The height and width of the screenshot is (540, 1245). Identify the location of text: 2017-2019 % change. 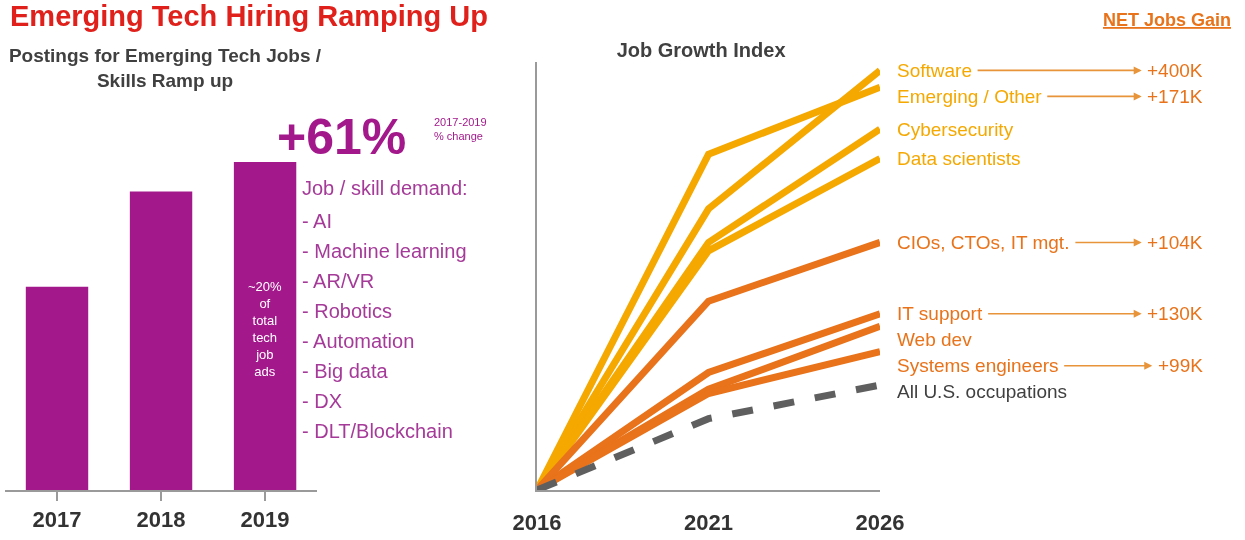
(460, 129).